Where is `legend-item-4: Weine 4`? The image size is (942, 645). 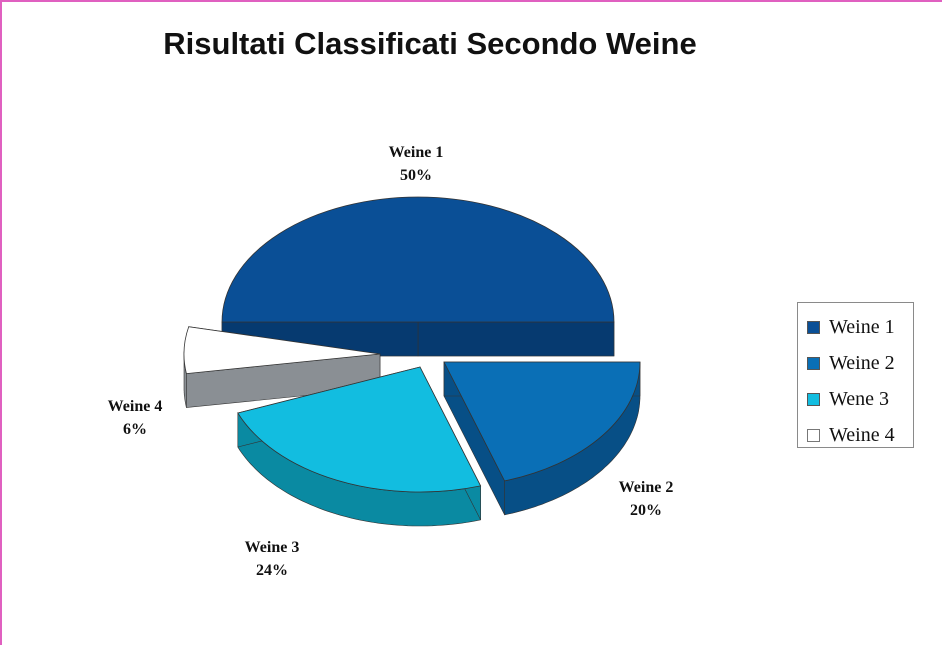 legend-item-4: Weine 4 is located at coordinates (855, 435).